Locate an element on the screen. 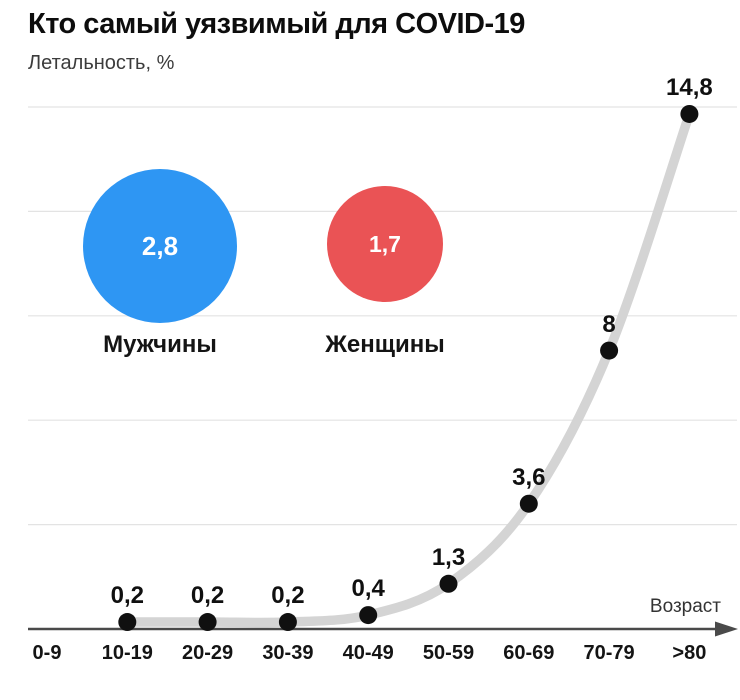 Image resolution: width=740 pixels, height=700 pixels. x-tick-label: 40-49 is located at coordinates (368, 653).